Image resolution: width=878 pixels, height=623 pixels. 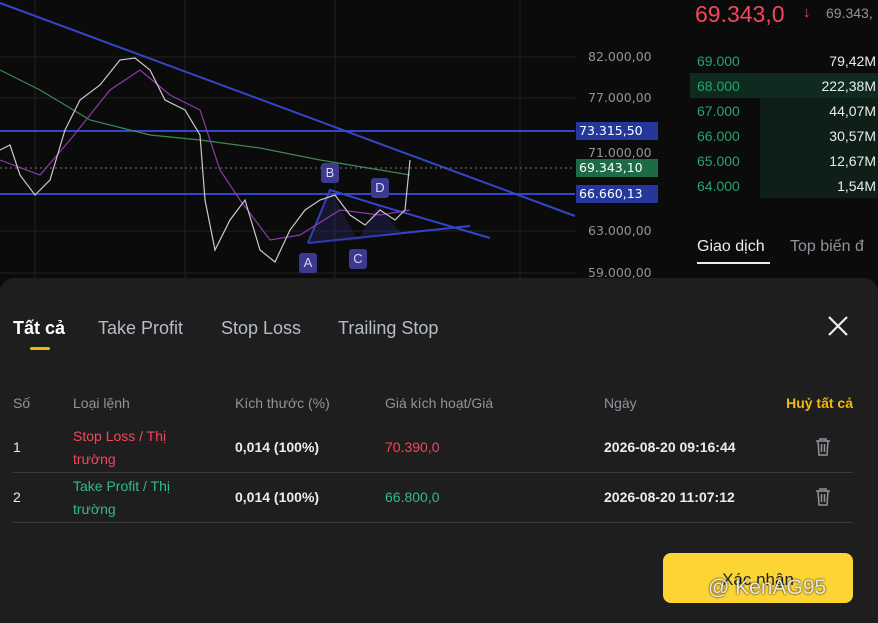 What do you see at coordinates (852, 111) in the screenshot?
I see `ob-amount: 44,07M` at bounding box center [852, 111].